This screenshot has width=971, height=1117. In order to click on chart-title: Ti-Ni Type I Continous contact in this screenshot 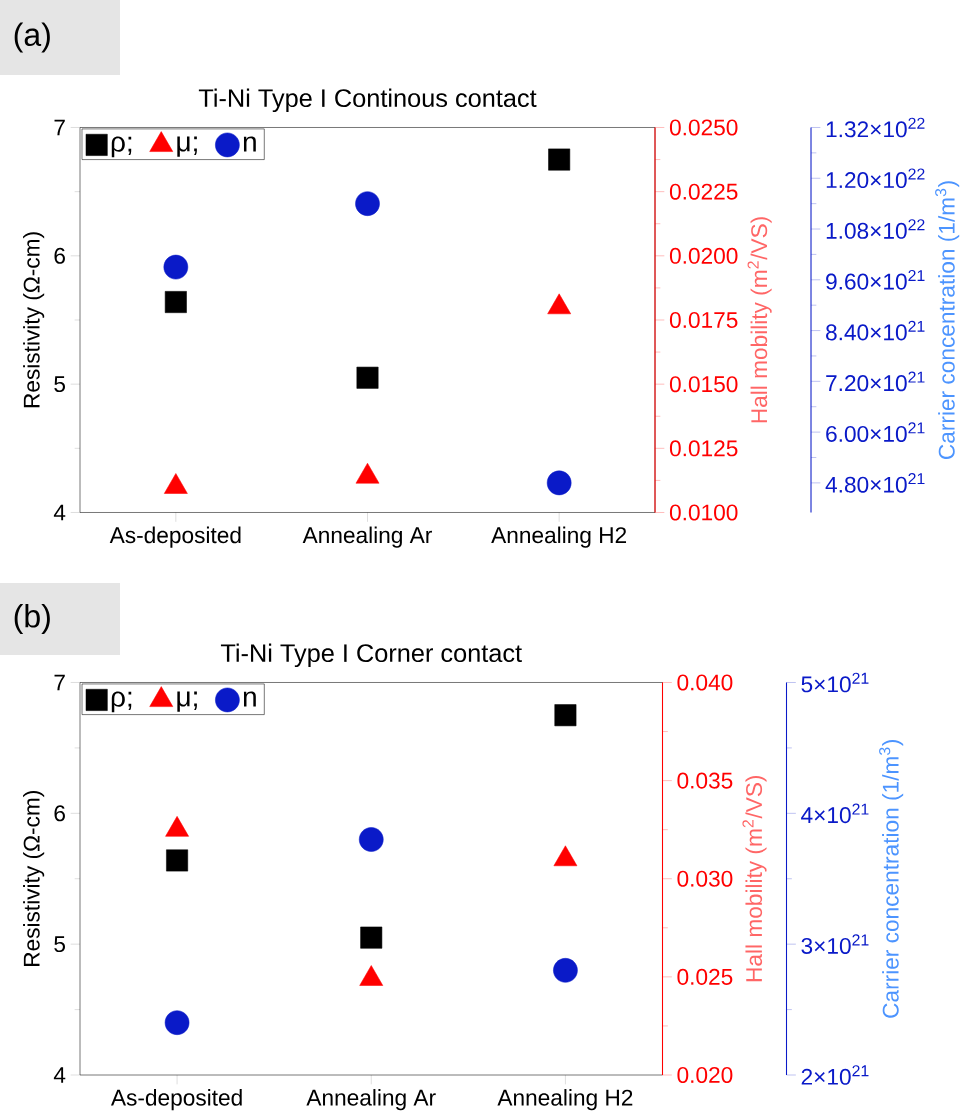, I will do `click(367, 100)`.